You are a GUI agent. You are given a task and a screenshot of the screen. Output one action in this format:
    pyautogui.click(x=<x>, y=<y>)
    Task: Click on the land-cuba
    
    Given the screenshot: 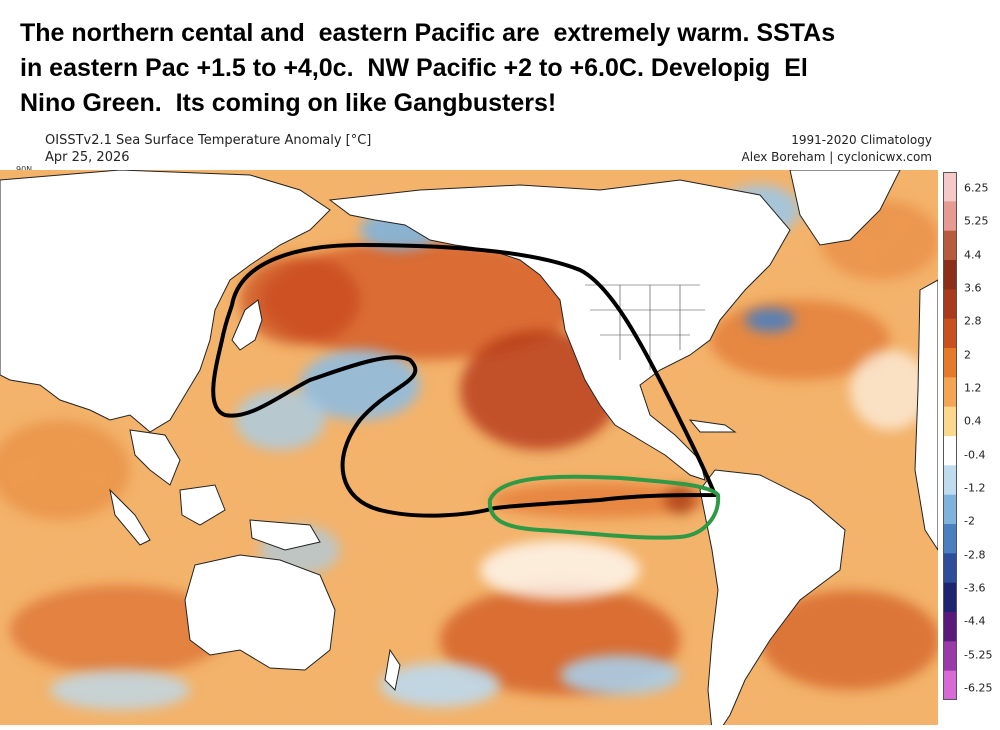 What is the action you would take?
    pyautogui.click(x=712, y=426)
    